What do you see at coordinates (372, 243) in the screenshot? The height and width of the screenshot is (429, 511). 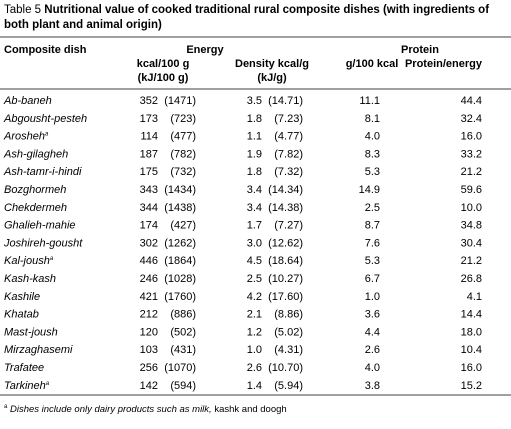 I see `cell-g-per-kcal: 7.6` at bounding box center [372, 243].